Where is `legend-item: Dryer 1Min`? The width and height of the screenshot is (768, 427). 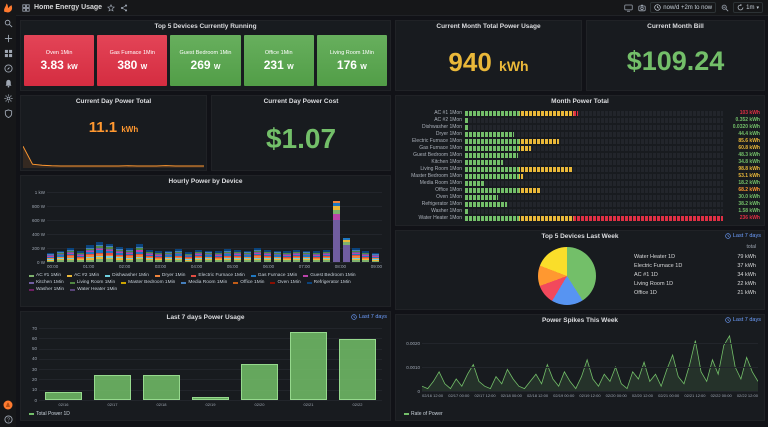
legend-item: Dryer 1Min is located at coordinates (169, 275).